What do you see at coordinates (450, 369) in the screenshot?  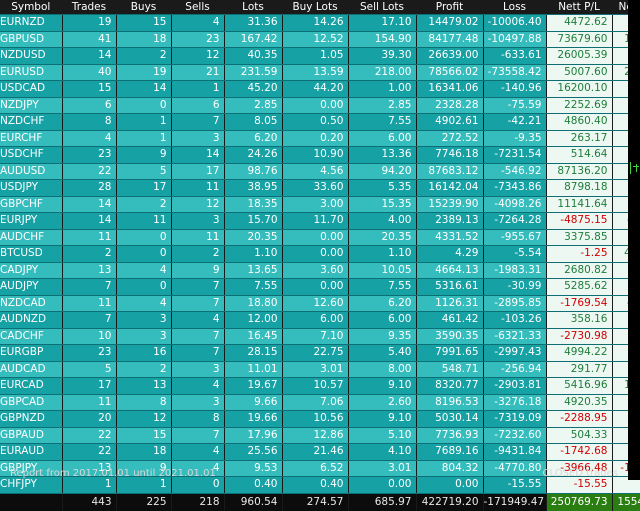 I see `profit-cell: 548.71` at bounding box center [450, 369].